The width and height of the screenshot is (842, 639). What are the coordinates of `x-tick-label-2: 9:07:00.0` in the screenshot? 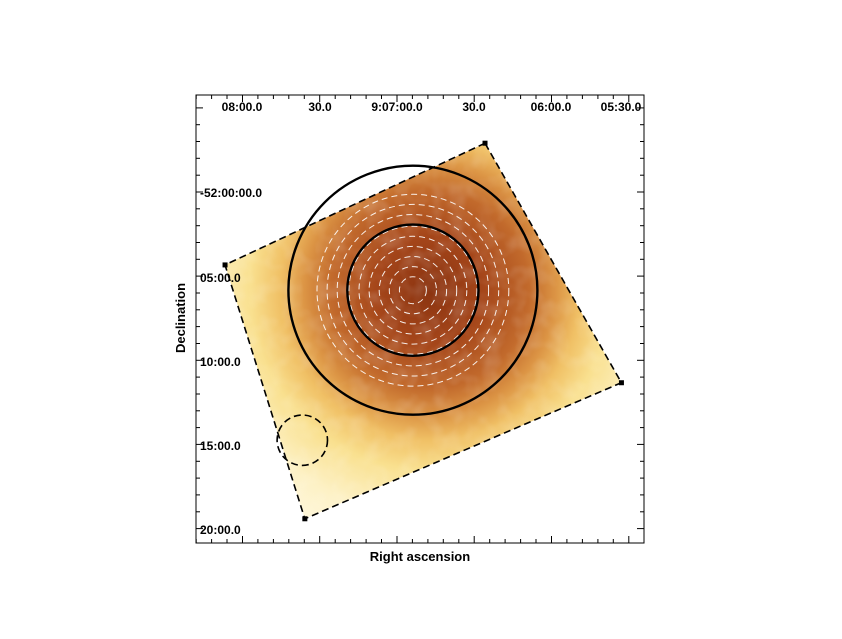 It's located at (397, 107).